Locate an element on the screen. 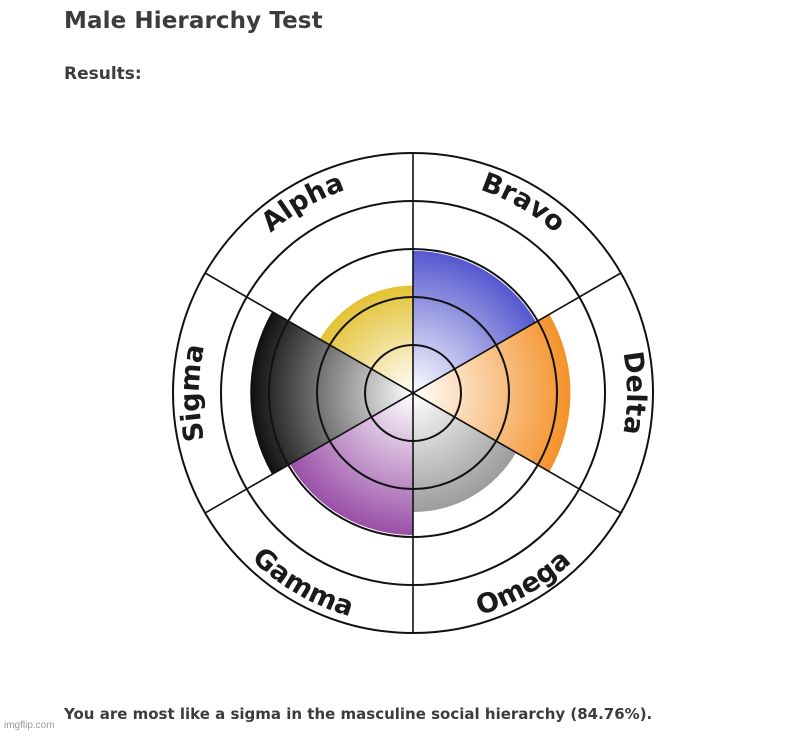 This screenshot has height=736, width=801. watermark: imgflip.com is located at coordinates (29, 725).